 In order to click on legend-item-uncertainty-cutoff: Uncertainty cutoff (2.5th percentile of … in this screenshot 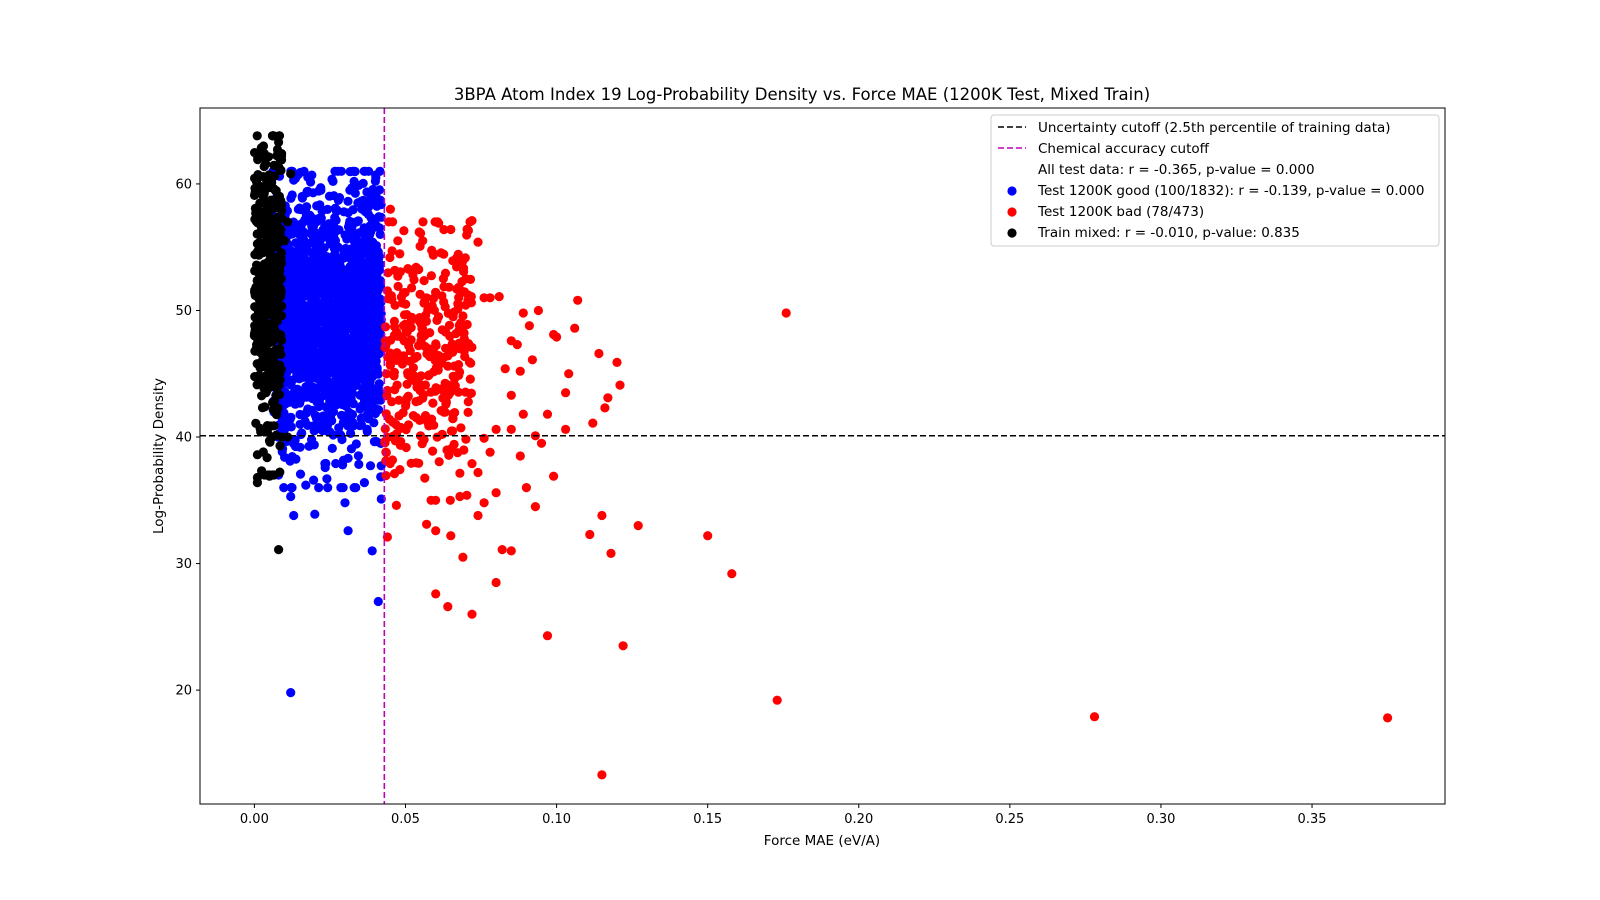, I will do `click(1194, 128)`.